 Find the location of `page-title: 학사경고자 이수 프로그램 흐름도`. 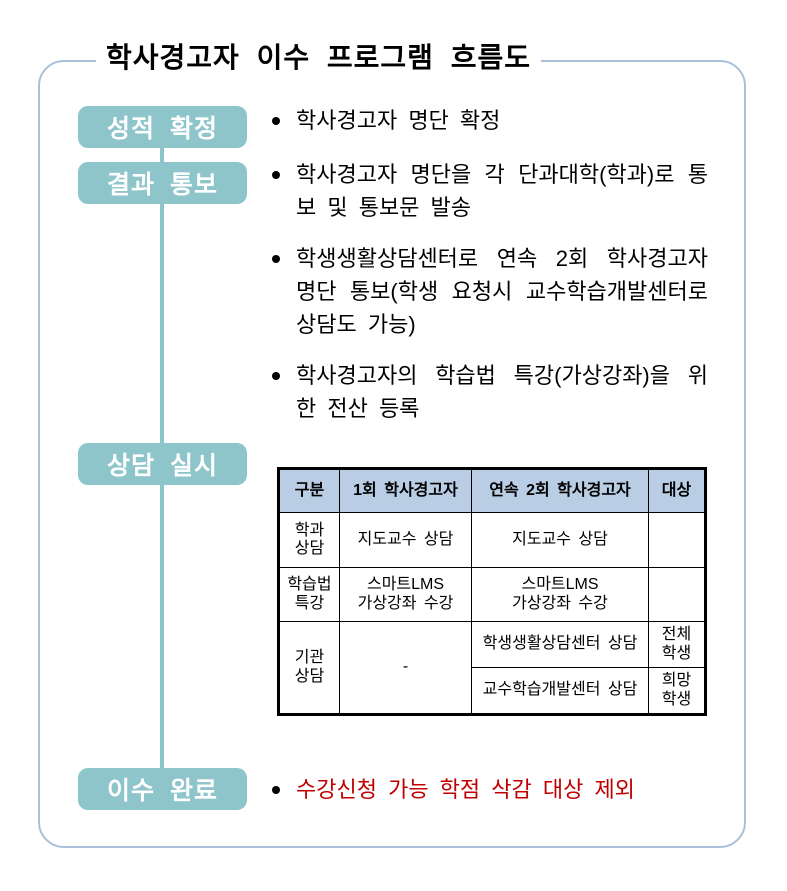

page-title: 학사경고자 이수 프로그램 흐름도 is located at coordinates (318, 58).